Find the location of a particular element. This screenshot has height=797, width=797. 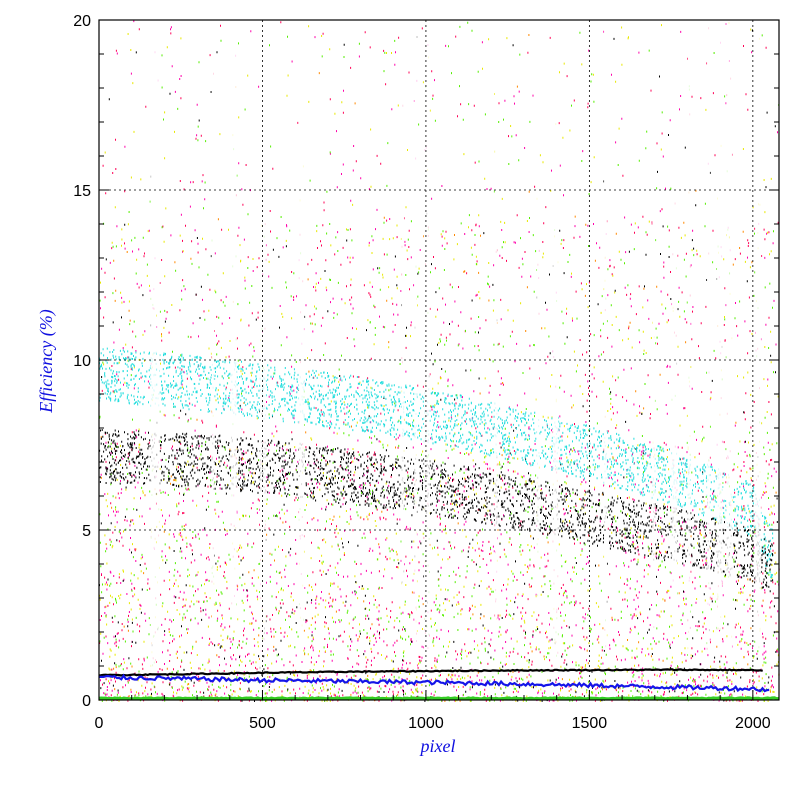

series-lines is located at coordinates (439, 684).